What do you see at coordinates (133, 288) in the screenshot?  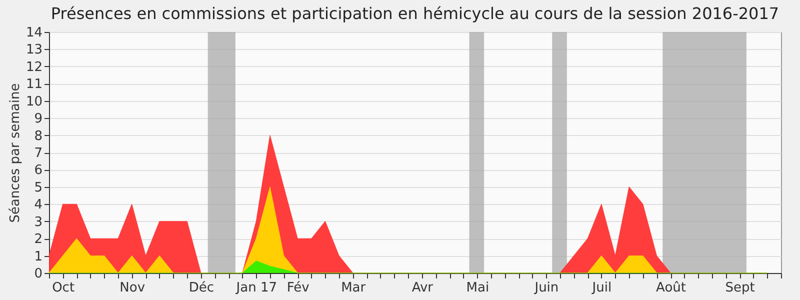 I see `x-tick-label: Nov` at bounding box center [133, 288].